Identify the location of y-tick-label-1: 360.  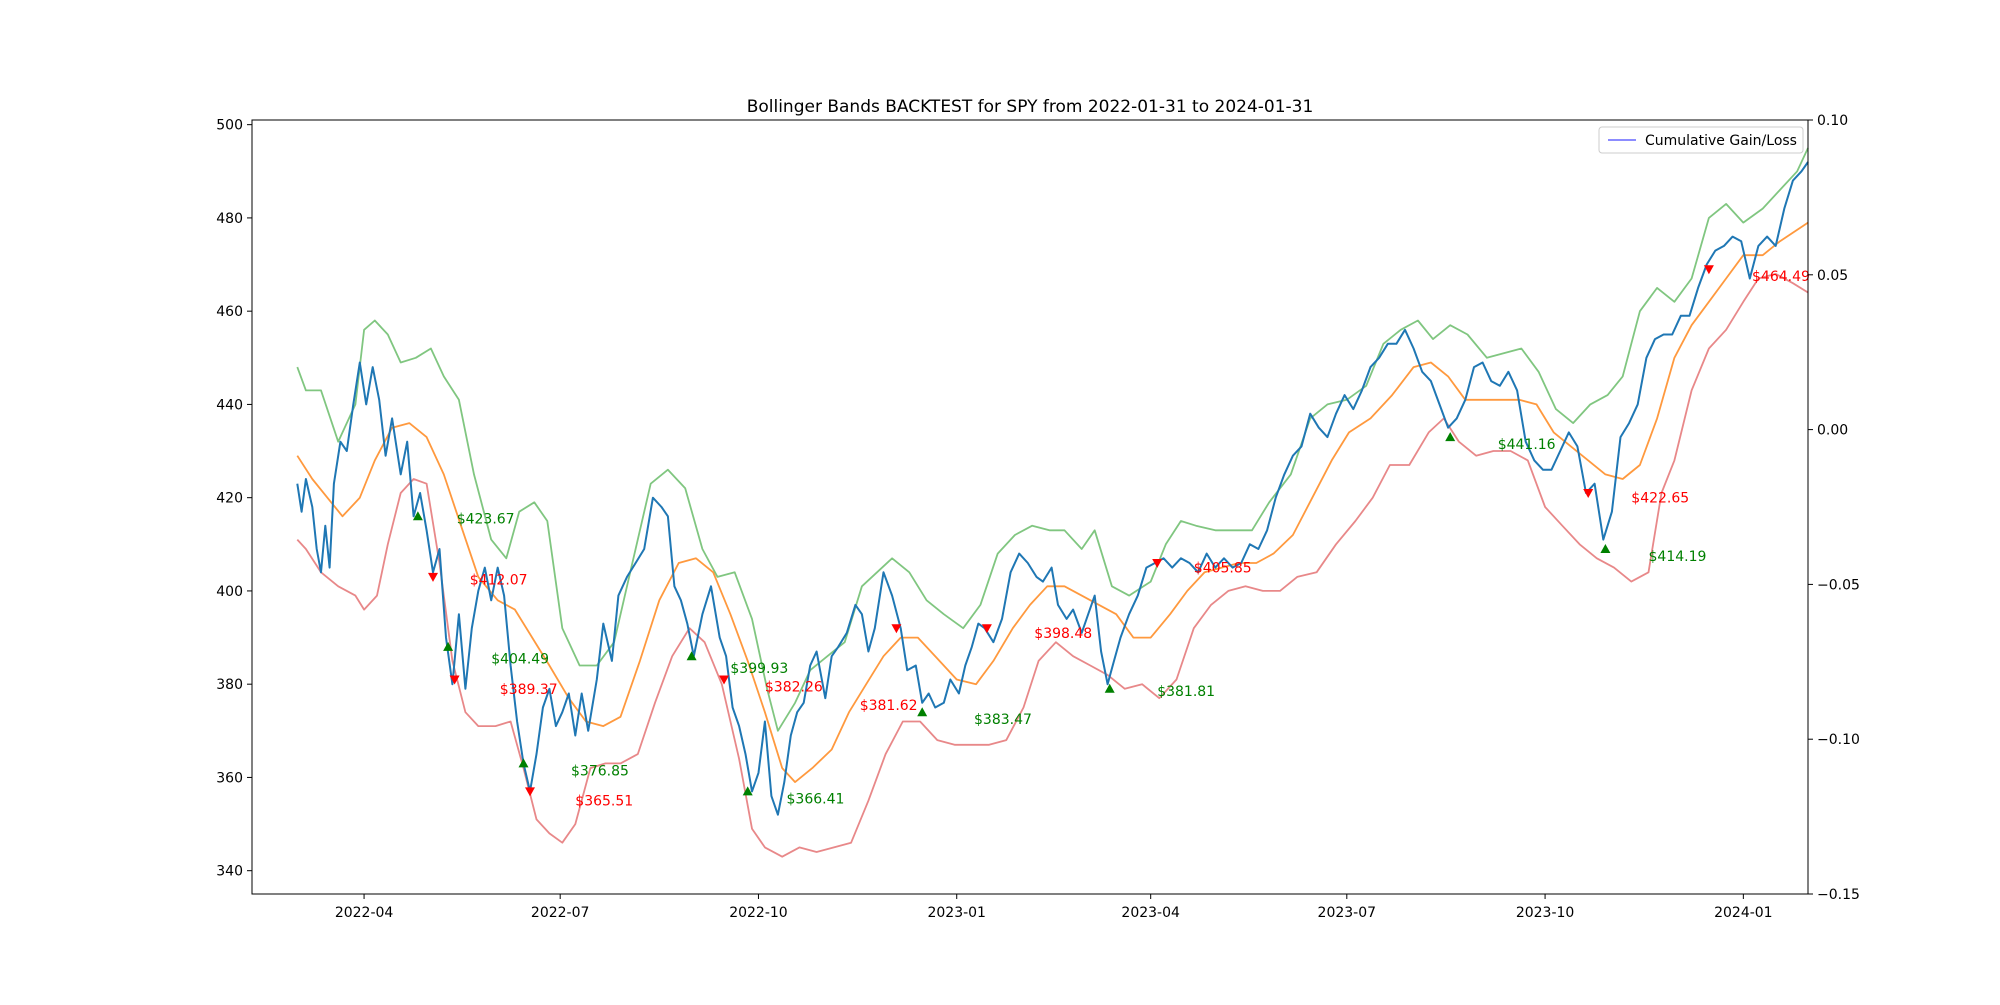
(229, 778).